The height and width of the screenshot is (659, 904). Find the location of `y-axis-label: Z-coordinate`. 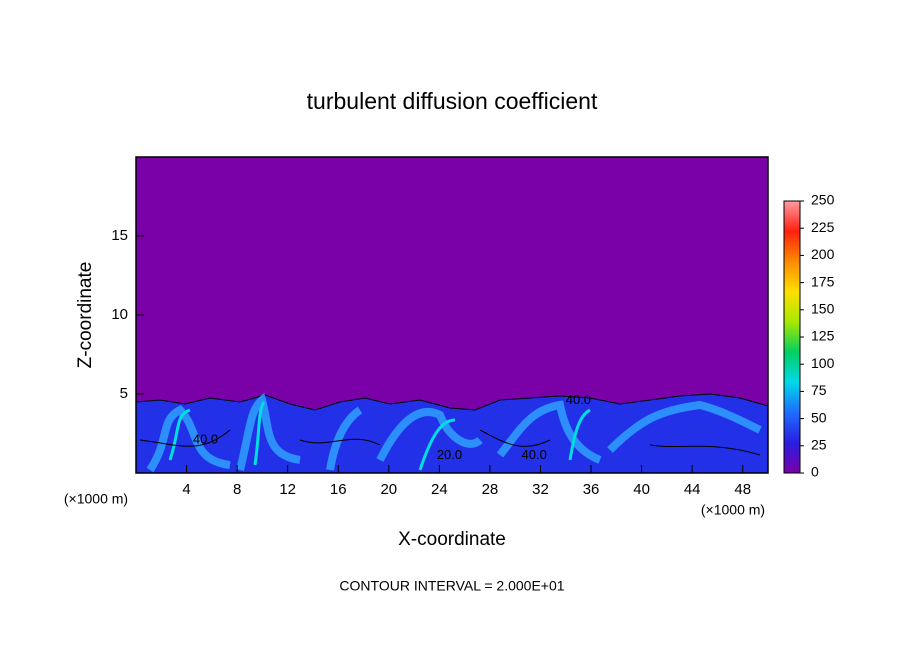

y-axis-label: Z-coordinate is located at coordinates (85, 315).